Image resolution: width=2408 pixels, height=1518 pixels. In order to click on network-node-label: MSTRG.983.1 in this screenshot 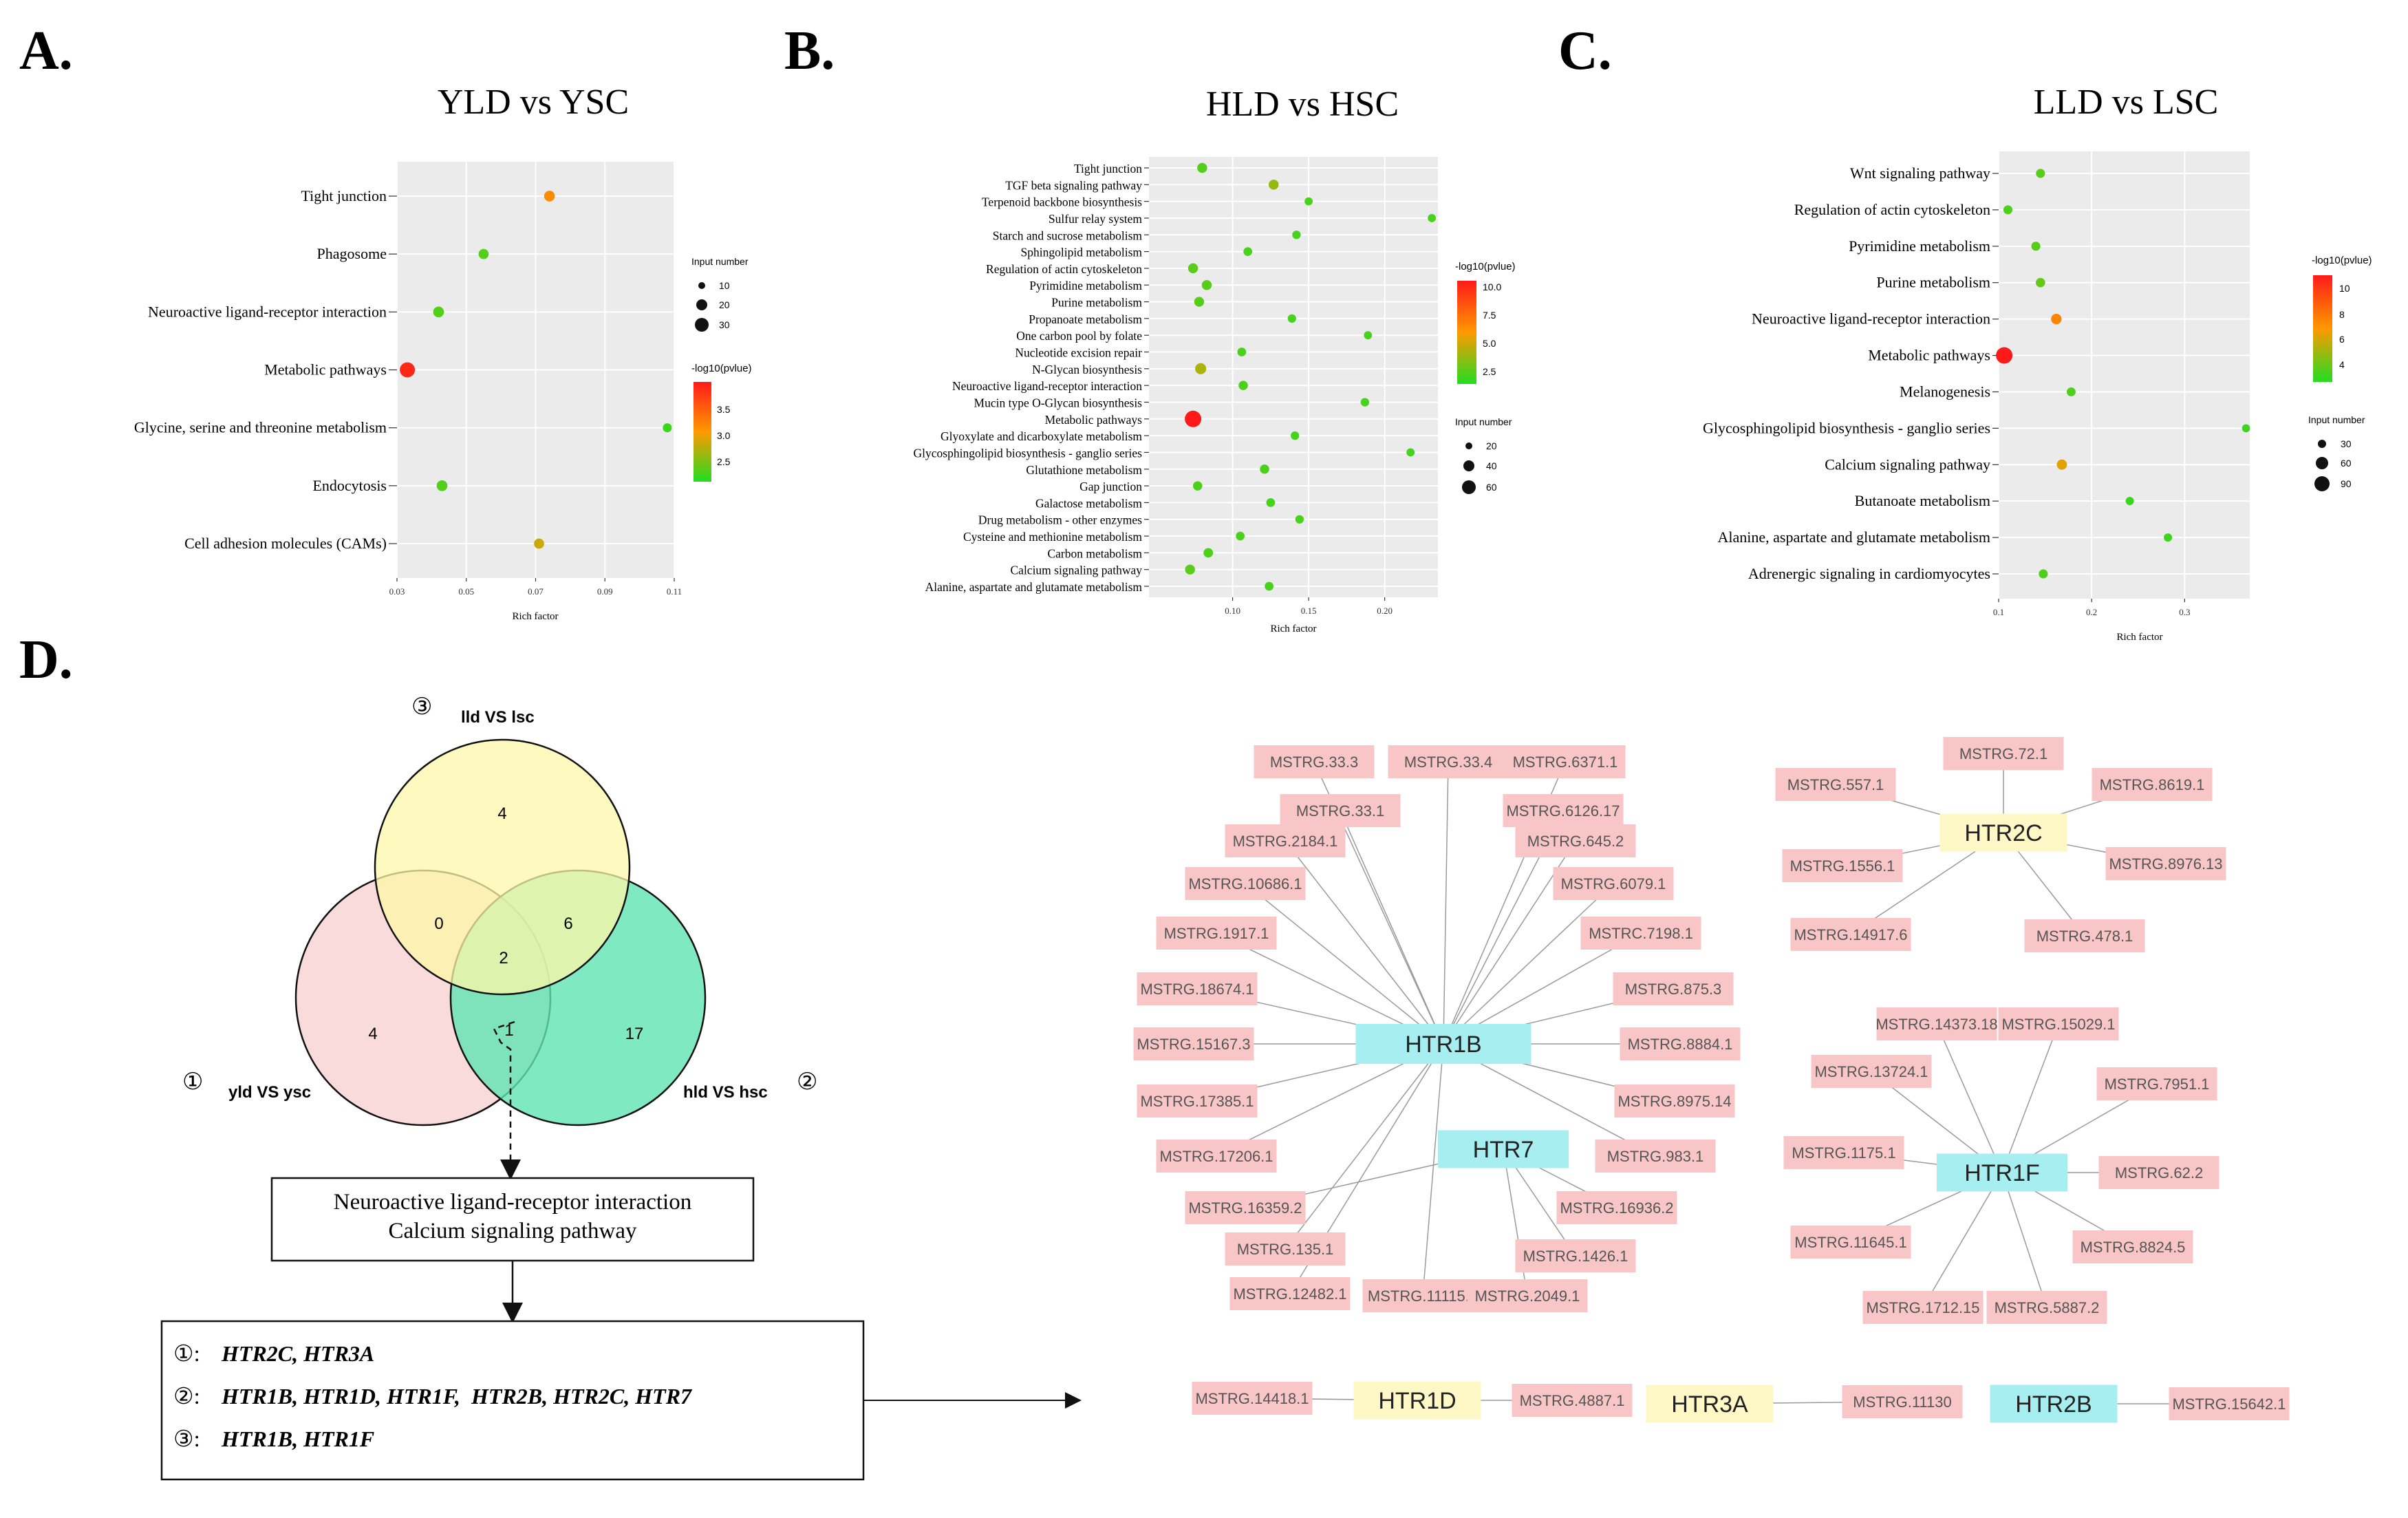, I will do `click(1655, 1156)`.